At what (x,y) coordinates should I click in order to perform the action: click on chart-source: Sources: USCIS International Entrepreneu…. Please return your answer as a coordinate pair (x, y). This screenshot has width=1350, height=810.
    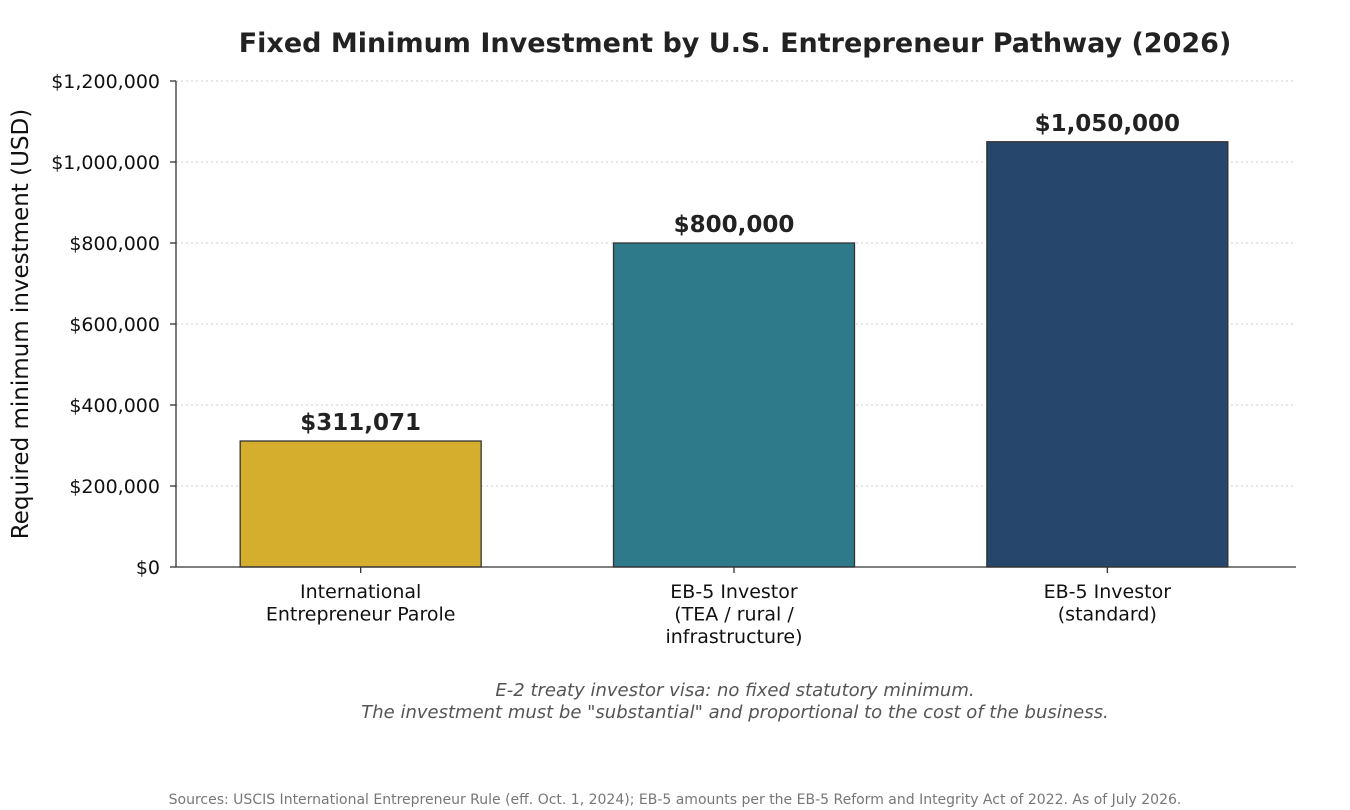
    Looking at the image, I should click on (675, 800).